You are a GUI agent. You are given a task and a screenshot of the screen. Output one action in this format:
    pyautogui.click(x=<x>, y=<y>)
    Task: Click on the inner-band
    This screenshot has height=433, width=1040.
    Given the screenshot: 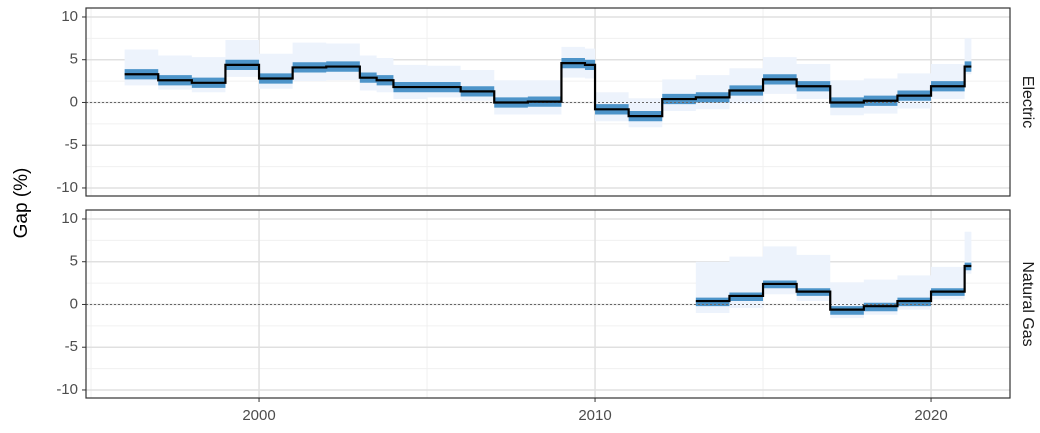 What is the action you would take?
    pyautogui.click(x=548, y=90)
    